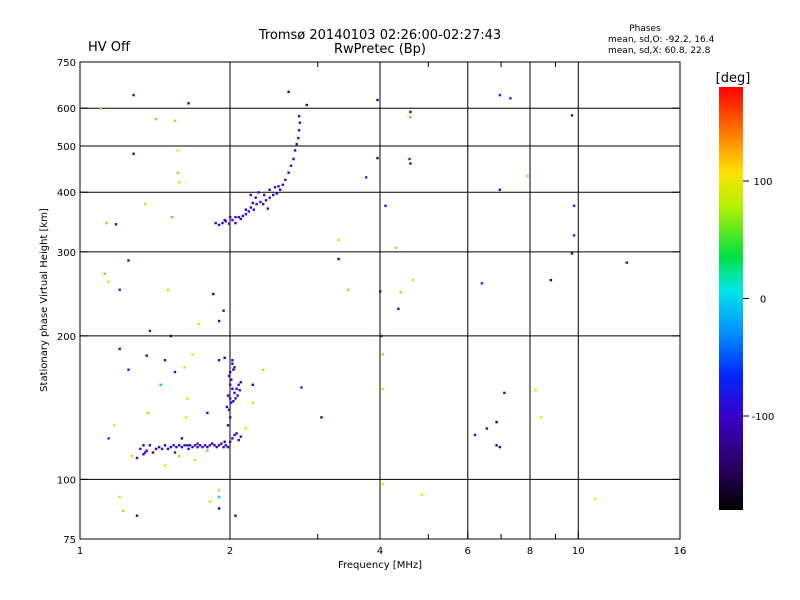 The width and height of the screenshot is (800, 600). Describe the element at coordinates (66, 337) in the screenshot. I see `y-tick-label: 200` at that location.